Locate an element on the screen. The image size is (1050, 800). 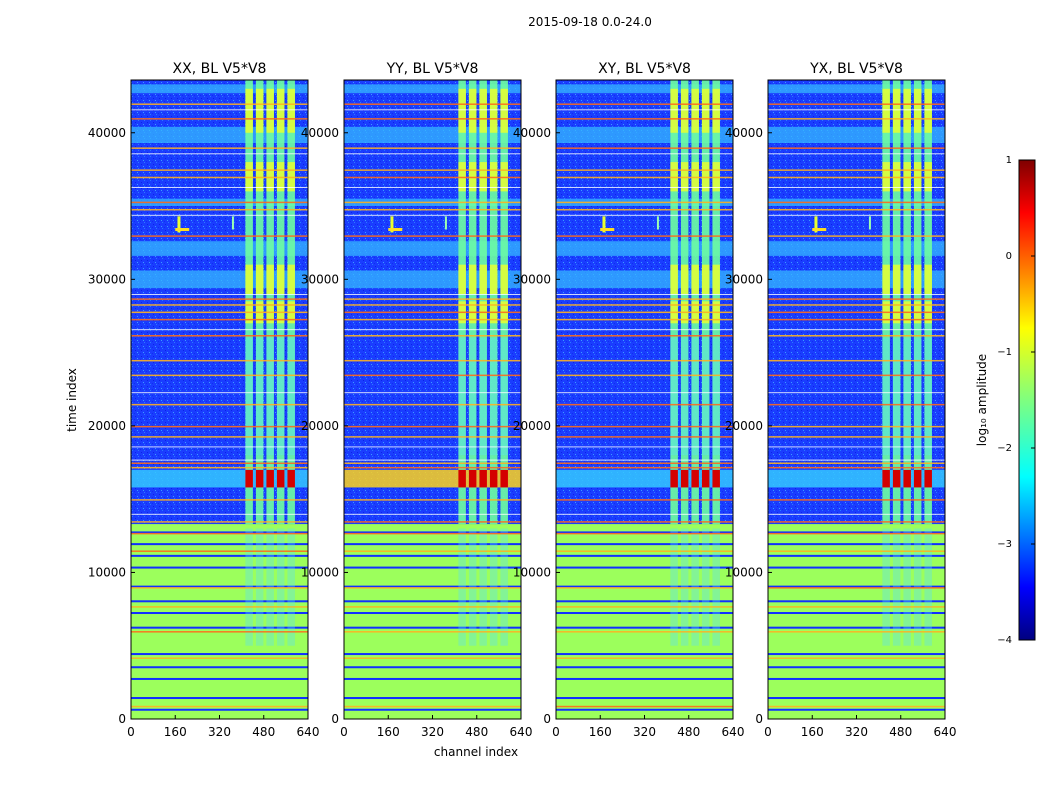
x-tick-label: 480 is located at coordinates (900, 732).